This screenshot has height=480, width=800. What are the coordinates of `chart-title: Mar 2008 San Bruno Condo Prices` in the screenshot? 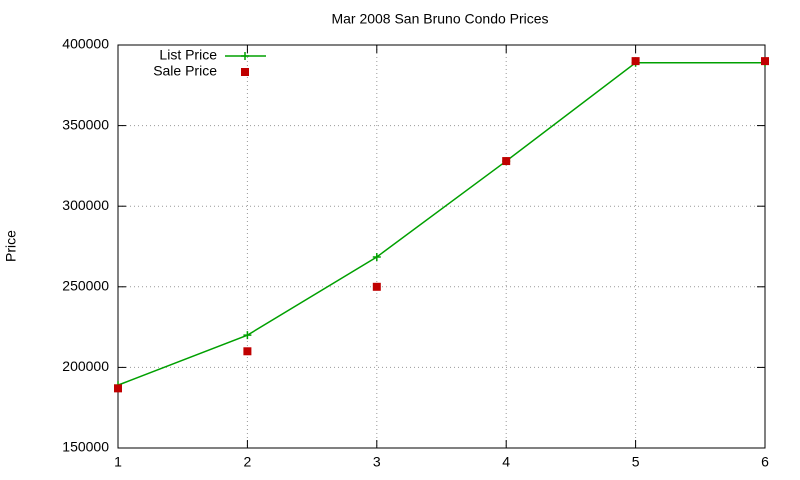 It's located at (439, 19).